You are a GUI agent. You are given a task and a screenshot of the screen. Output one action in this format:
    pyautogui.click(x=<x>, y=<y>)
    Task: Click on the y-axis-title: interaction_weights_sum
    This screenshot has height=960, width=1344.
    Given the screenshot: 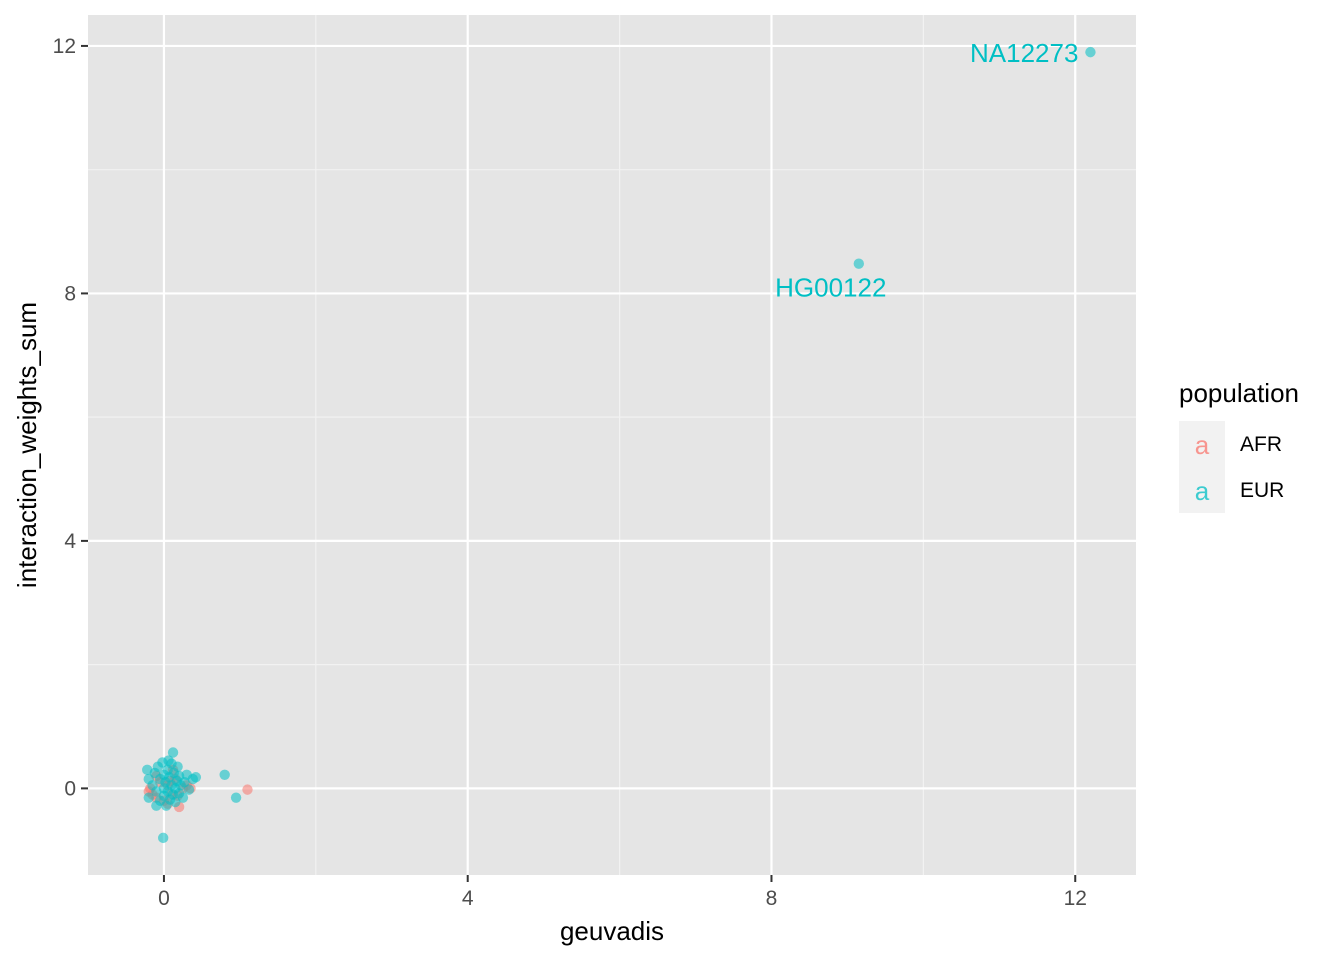 What is the action you would take?
    pyautogui.click(x=27, y=445)
    